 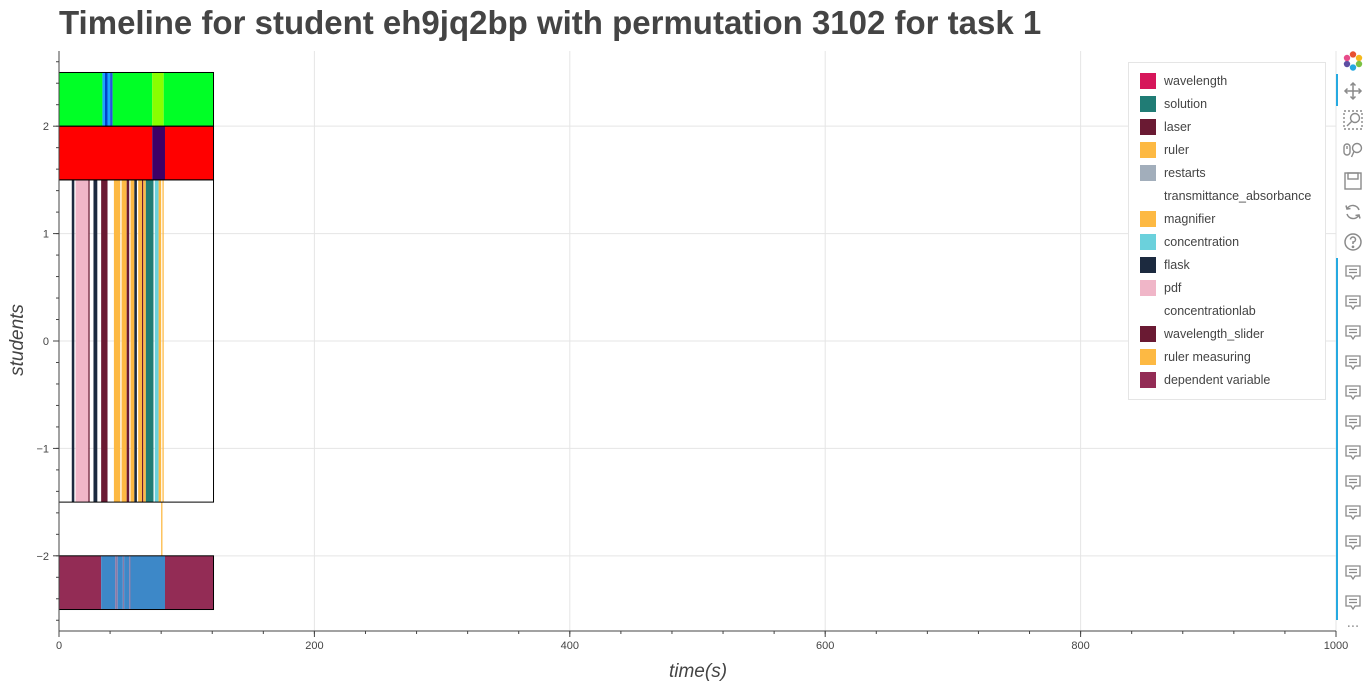 I want to click on legend-label: wavelength, so click(x=1196, y=80).